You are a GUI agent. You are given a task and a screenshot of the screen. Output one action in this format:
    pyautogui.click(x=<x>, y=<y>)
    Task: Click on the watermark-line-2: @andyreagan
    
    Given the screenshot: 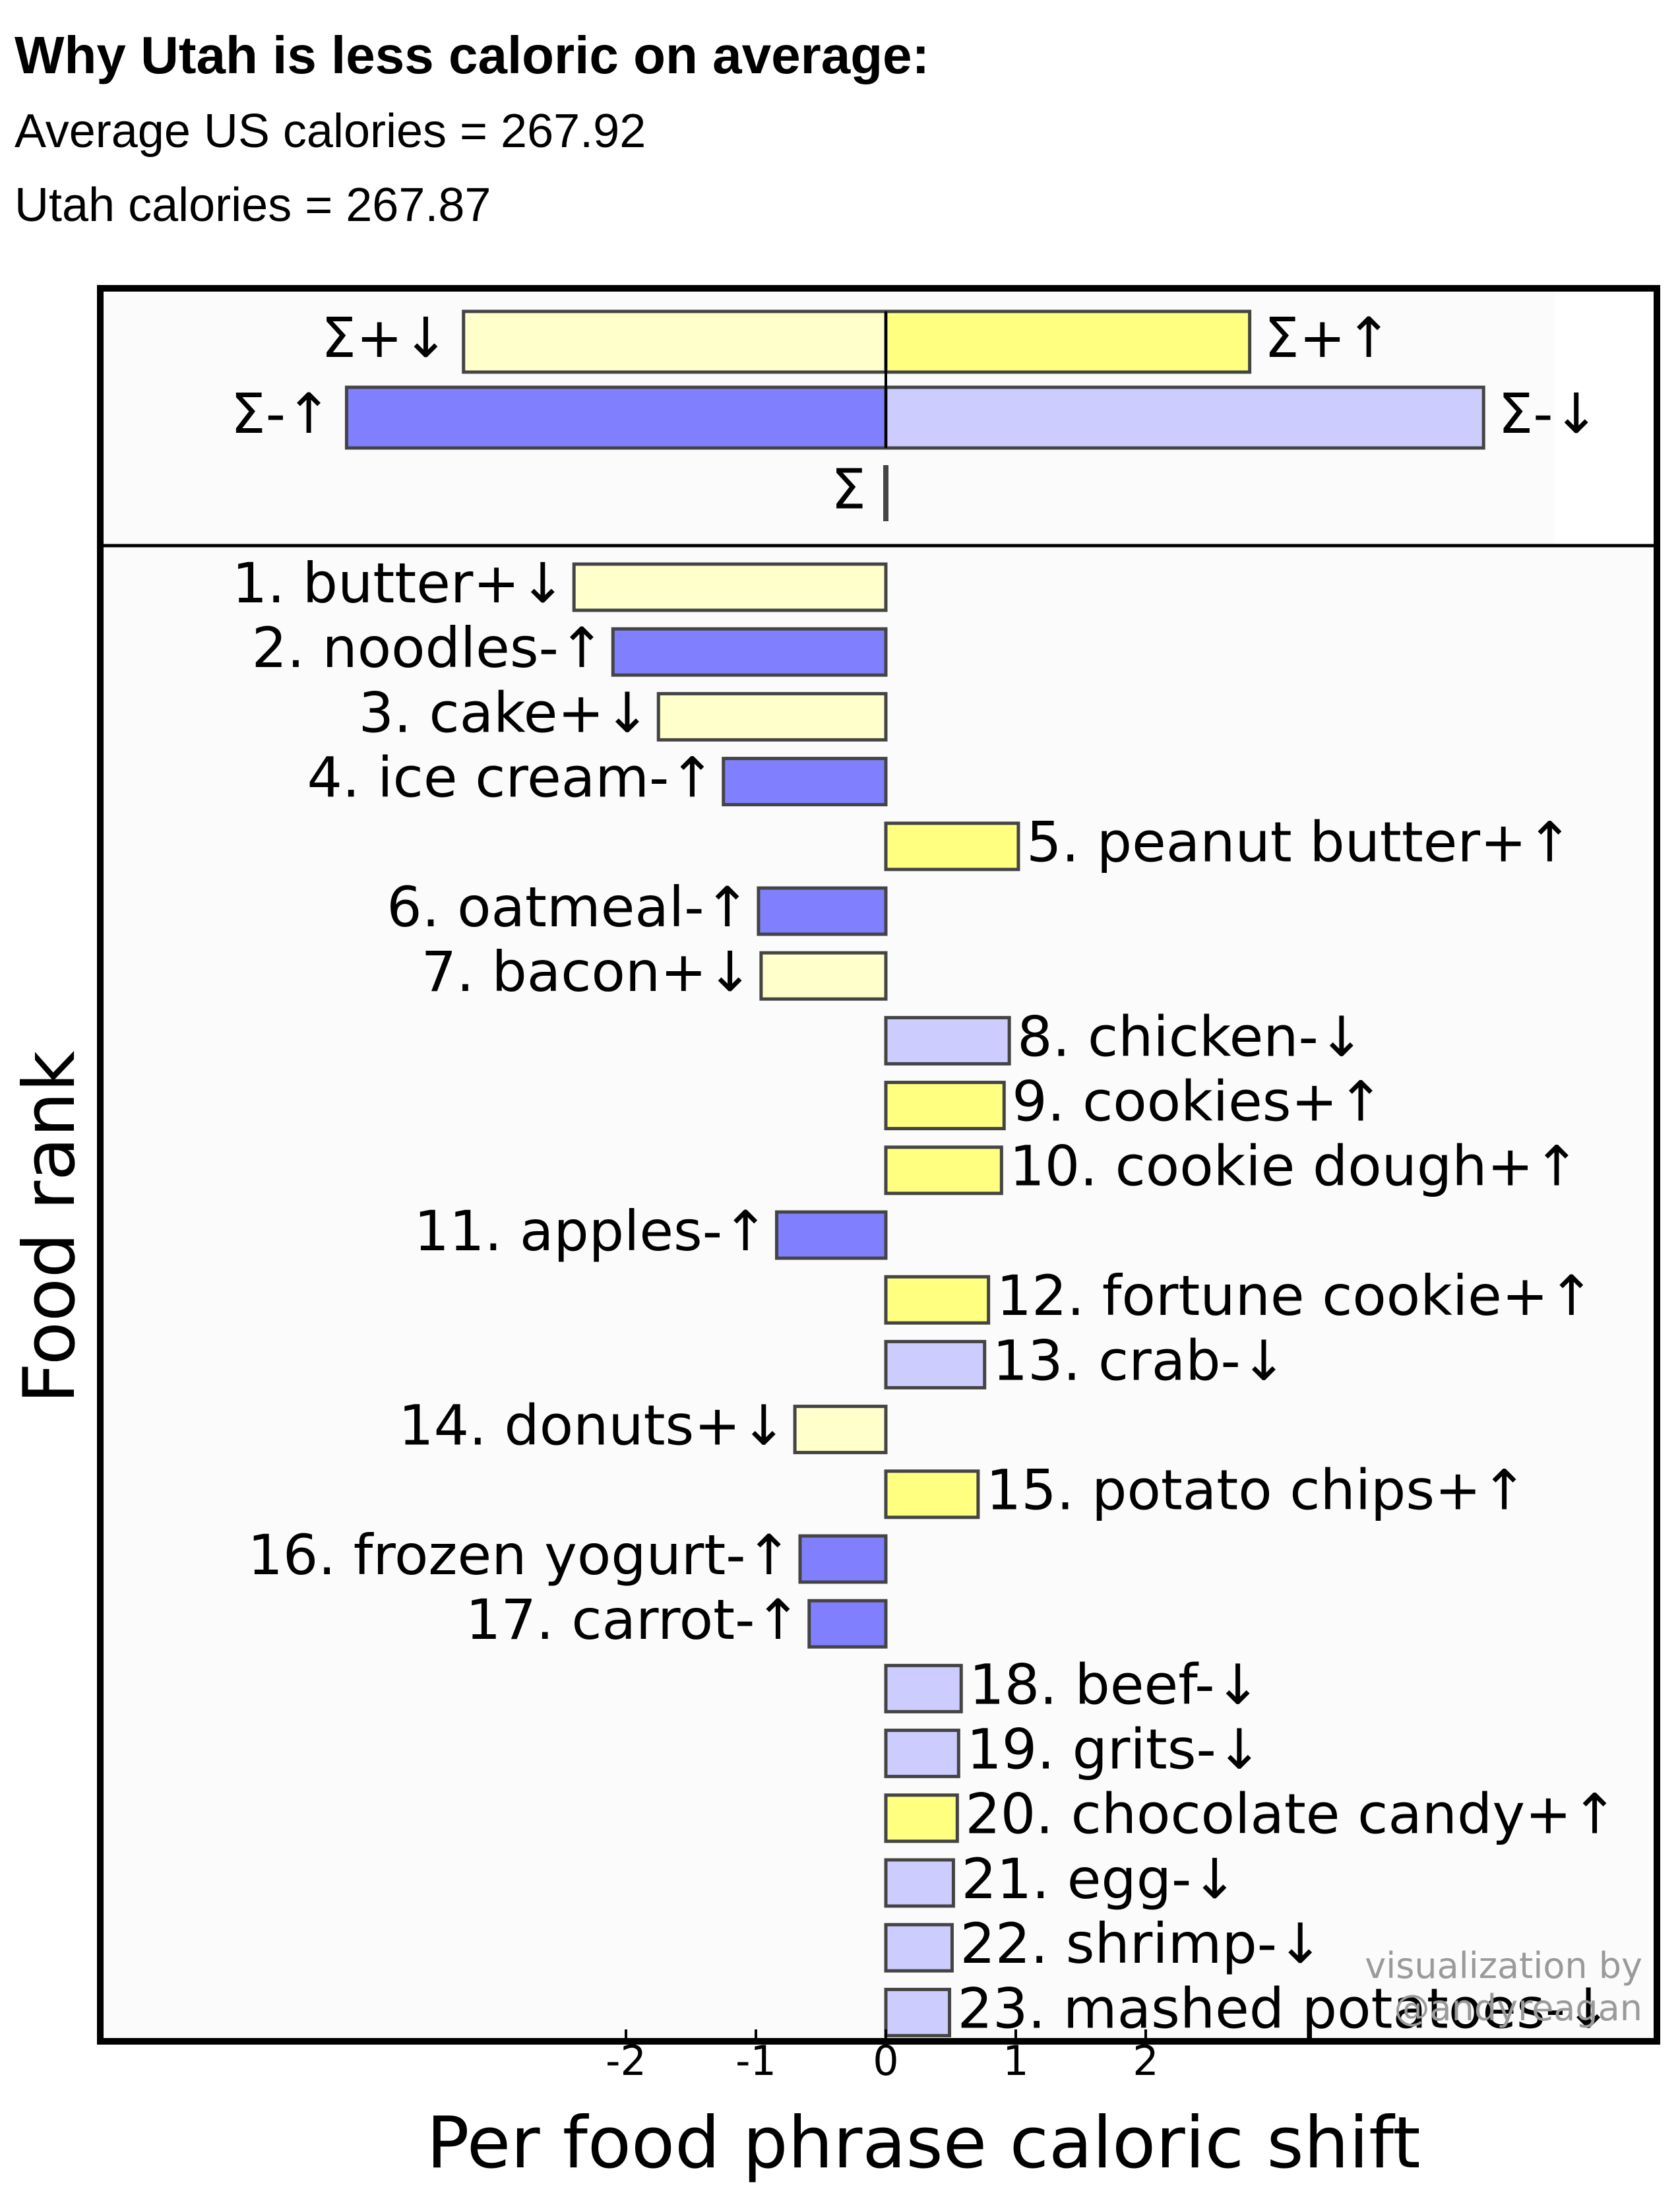 What is the action you would take?
    pyautogui.click(x=1518, y=2008)
    